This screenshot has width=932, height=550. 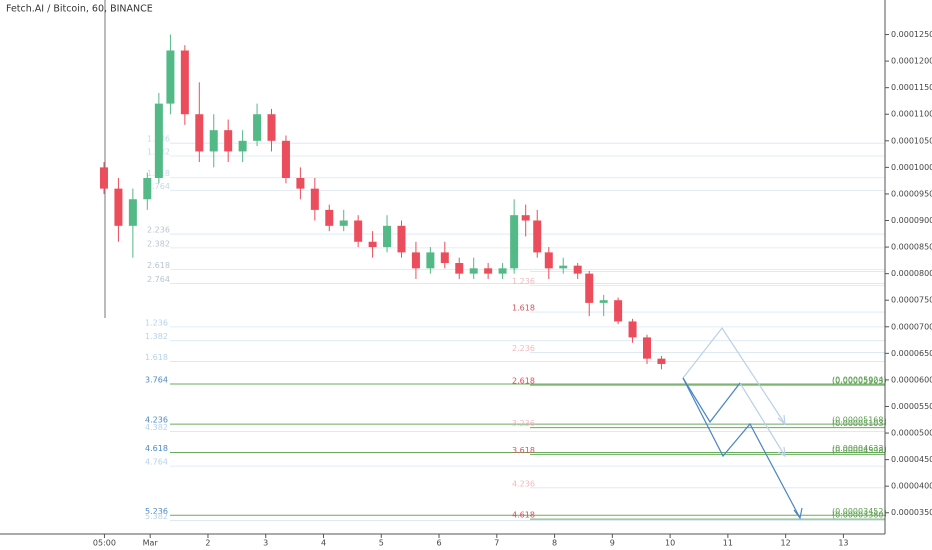 I want to click on fib-price-label: (0.00003452), so click(x=859, y=511).